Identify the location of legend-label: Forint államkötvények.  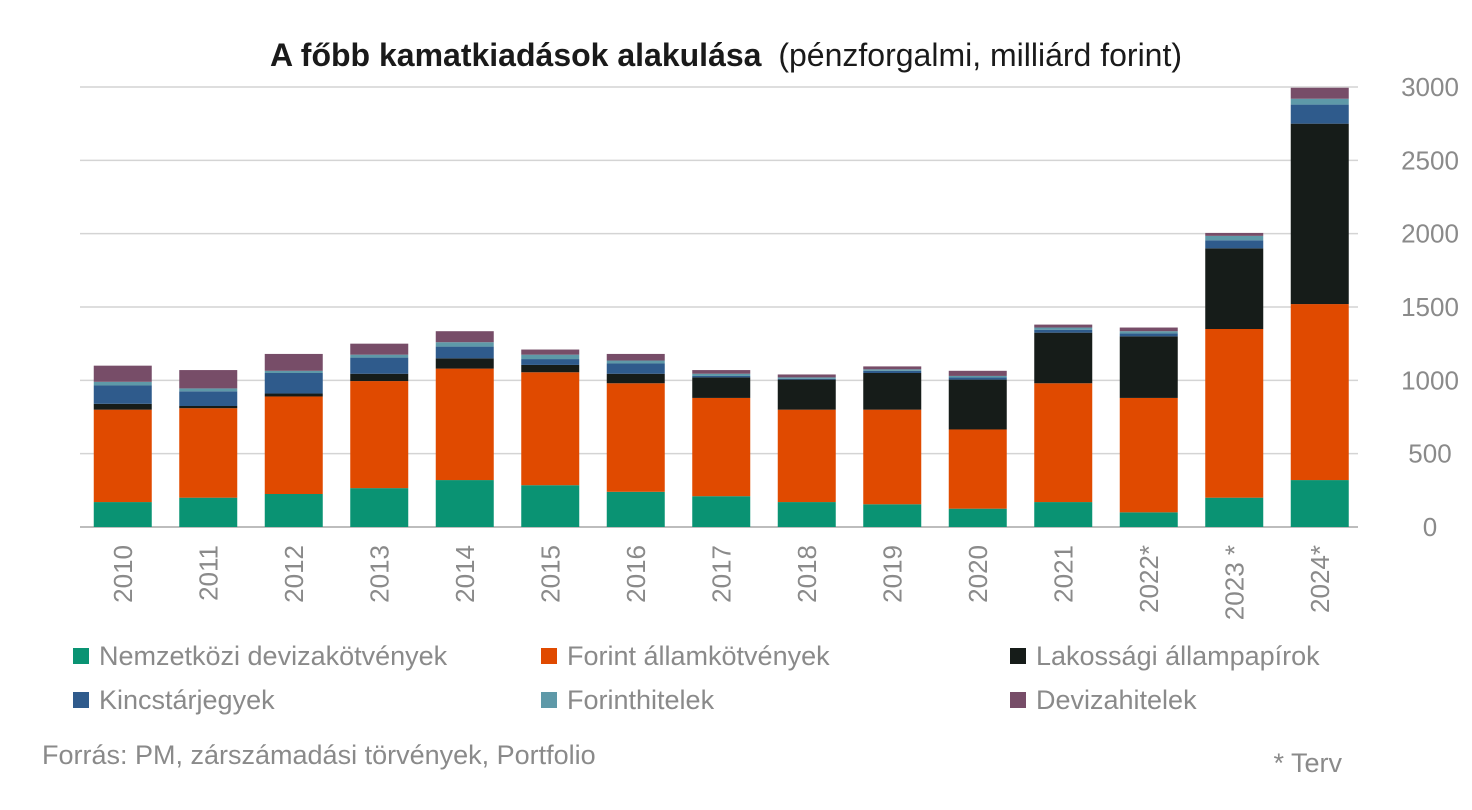
(698, 656).